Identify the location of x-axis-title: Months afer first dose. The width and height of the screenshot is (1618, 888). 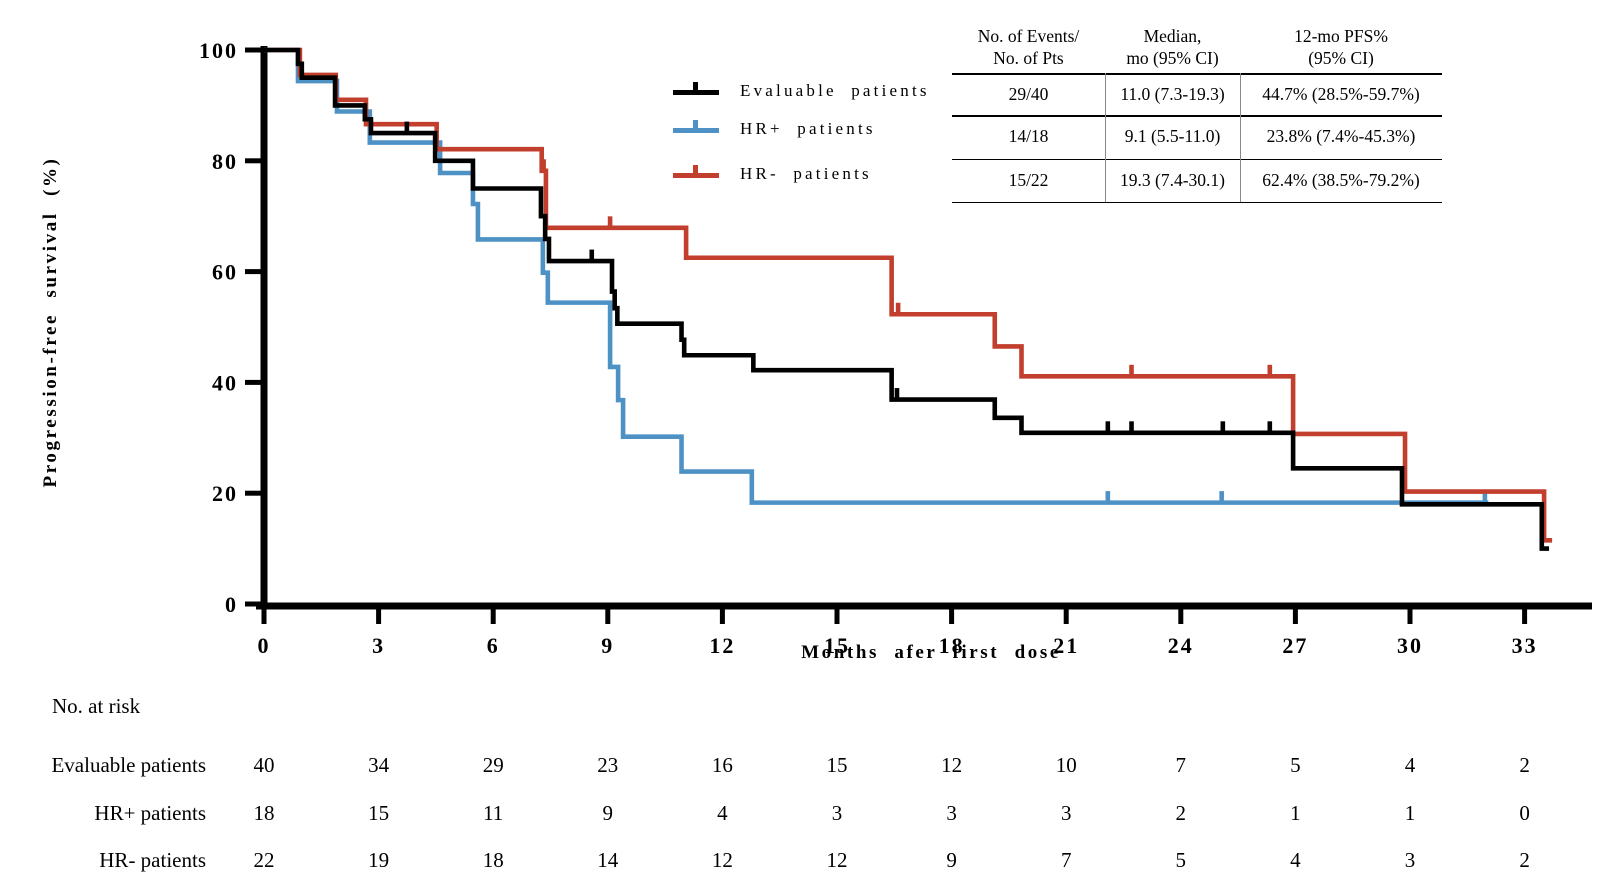
(931, 652).